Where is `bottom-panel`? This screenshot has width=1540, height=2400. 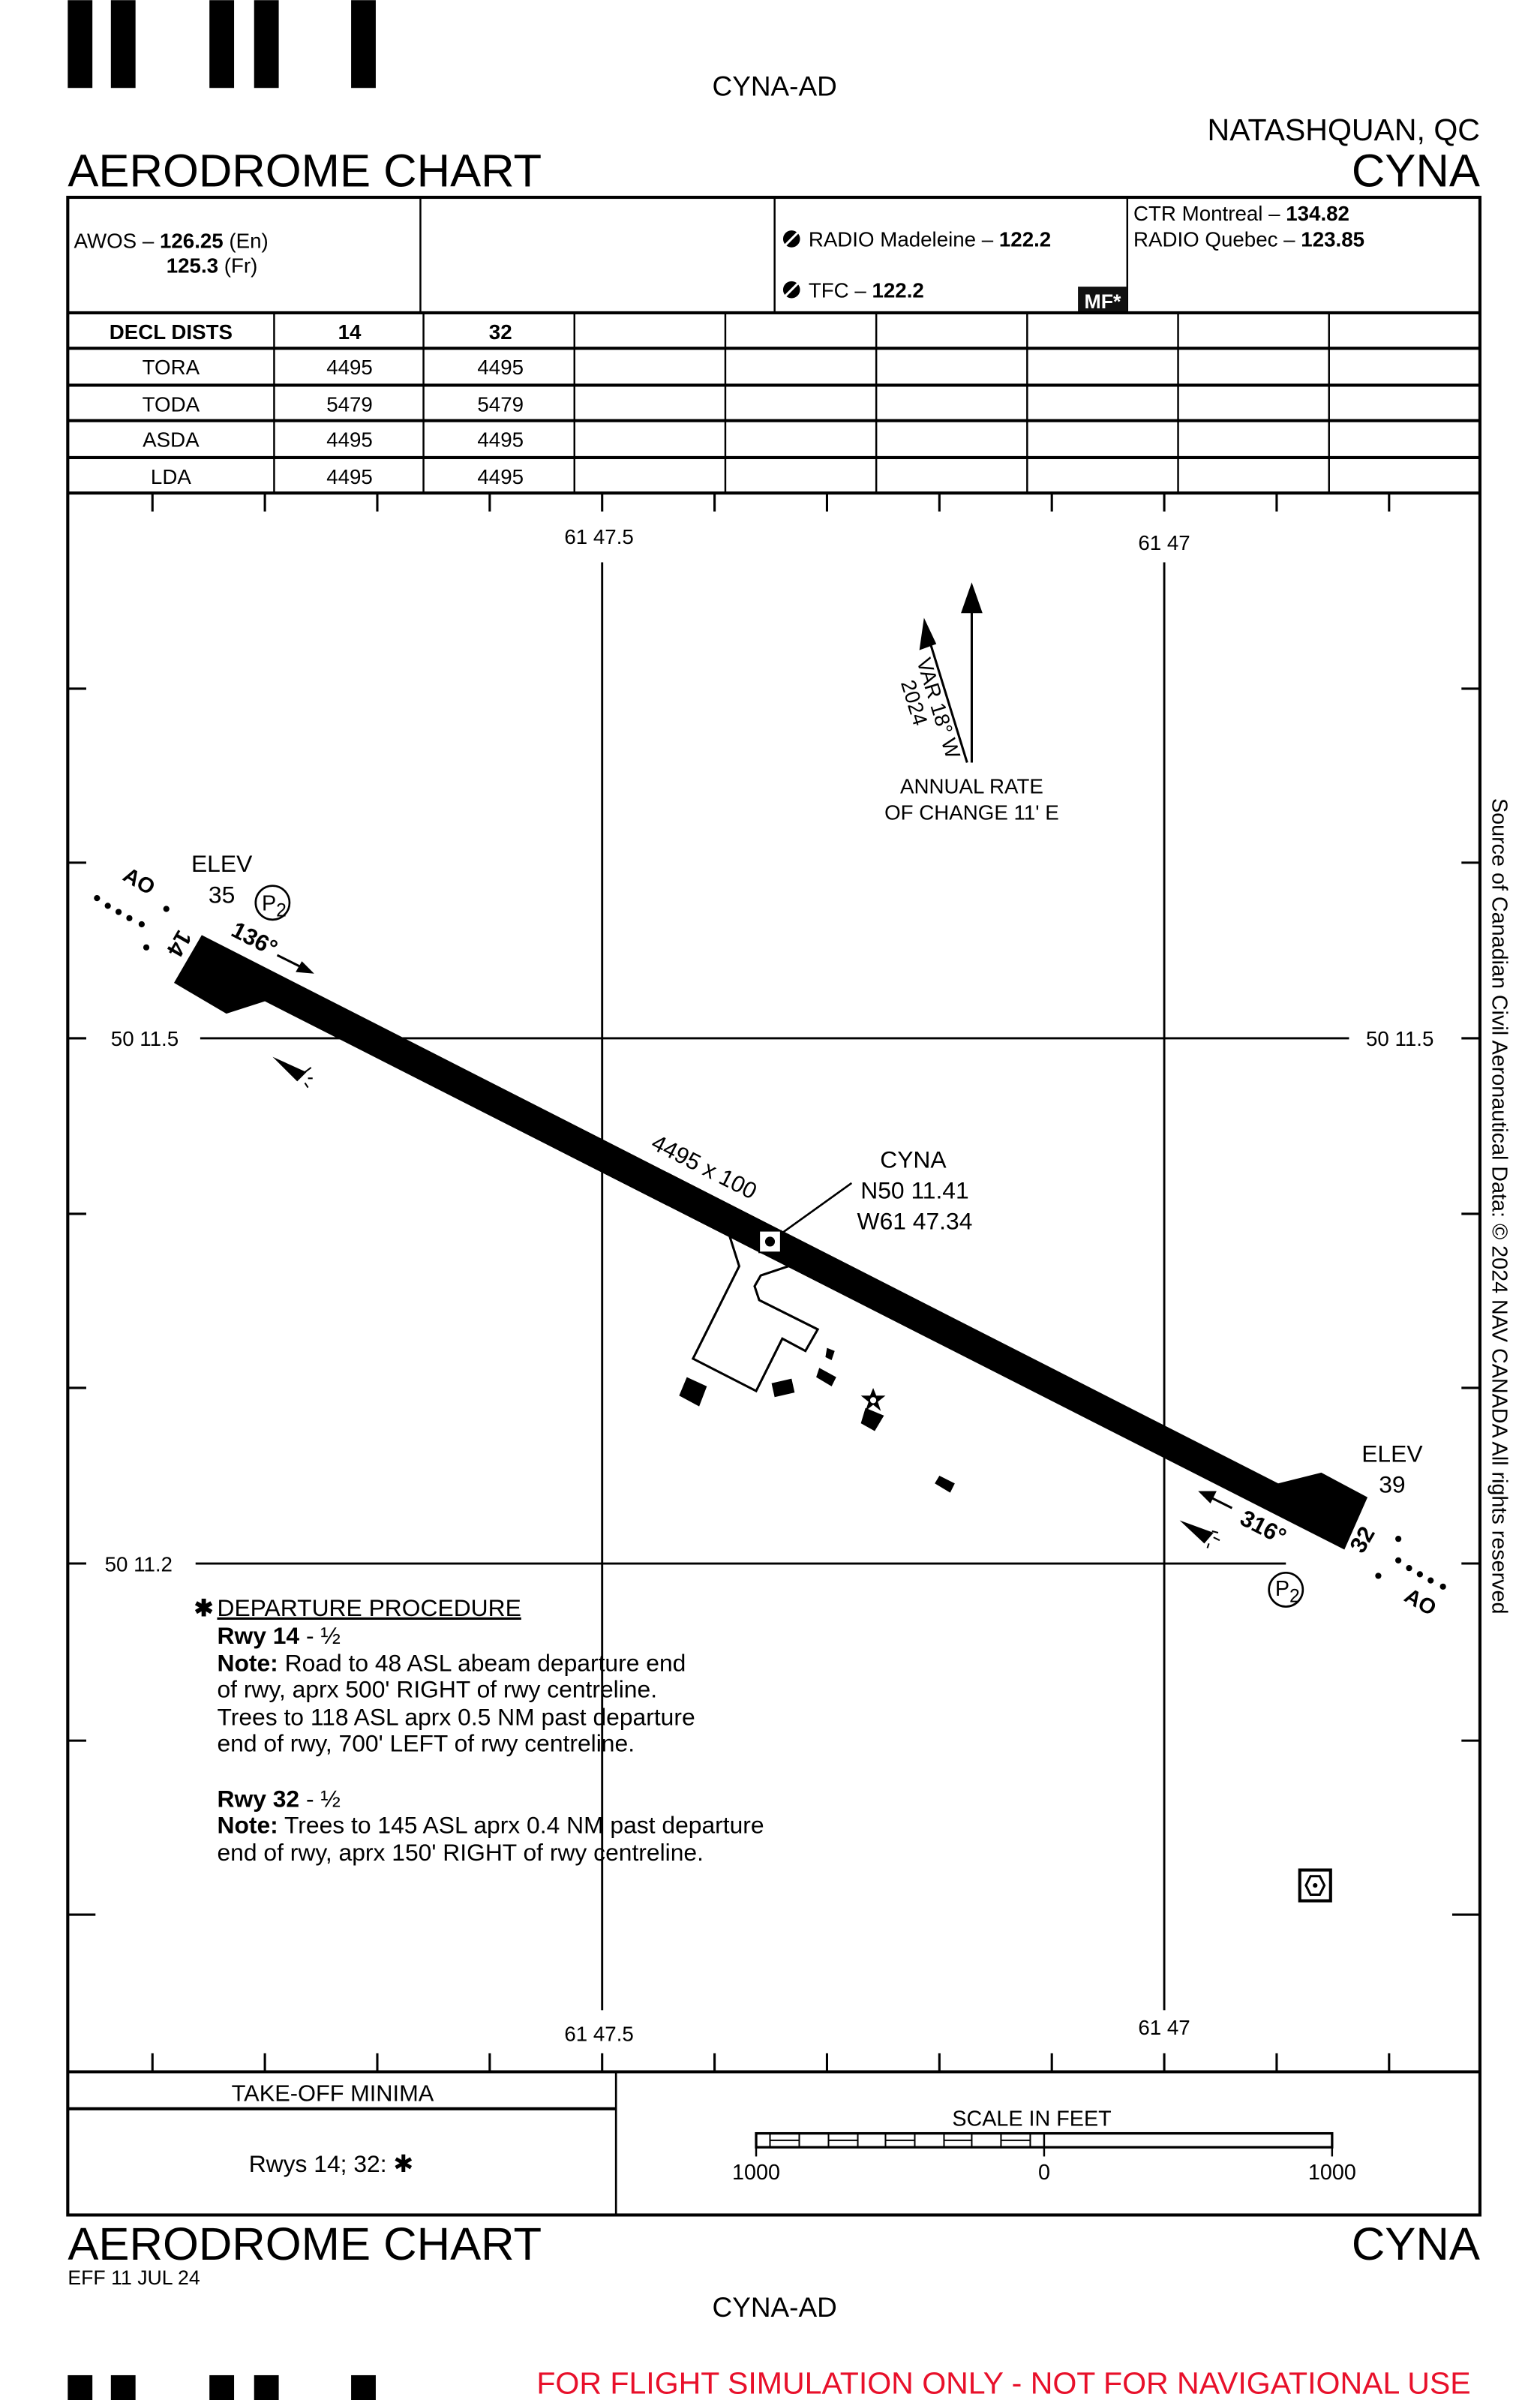 bottom-panel is located at coordinates (342, 2143).